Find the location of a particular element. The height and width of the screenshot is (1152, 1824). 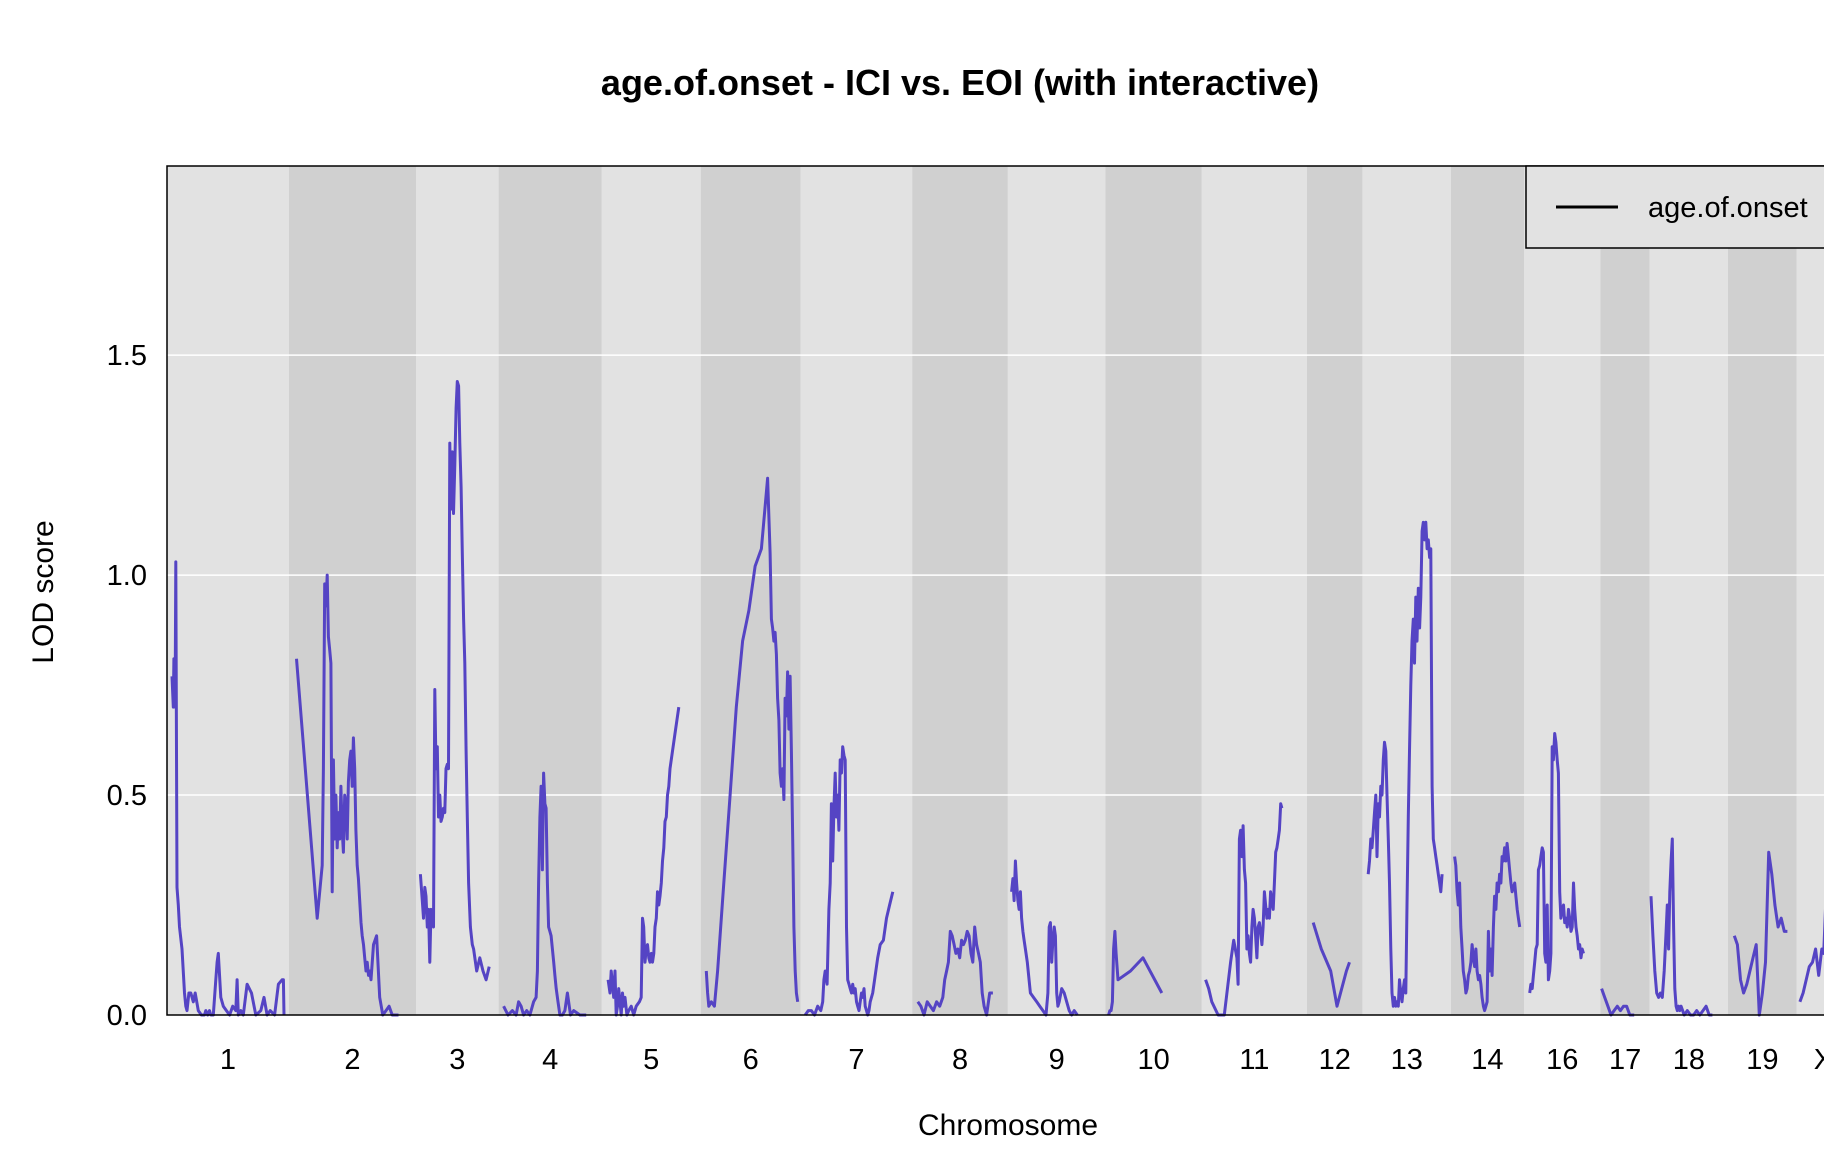

x-tick-label-16: 16 is located at coordinates (1562, 1060).